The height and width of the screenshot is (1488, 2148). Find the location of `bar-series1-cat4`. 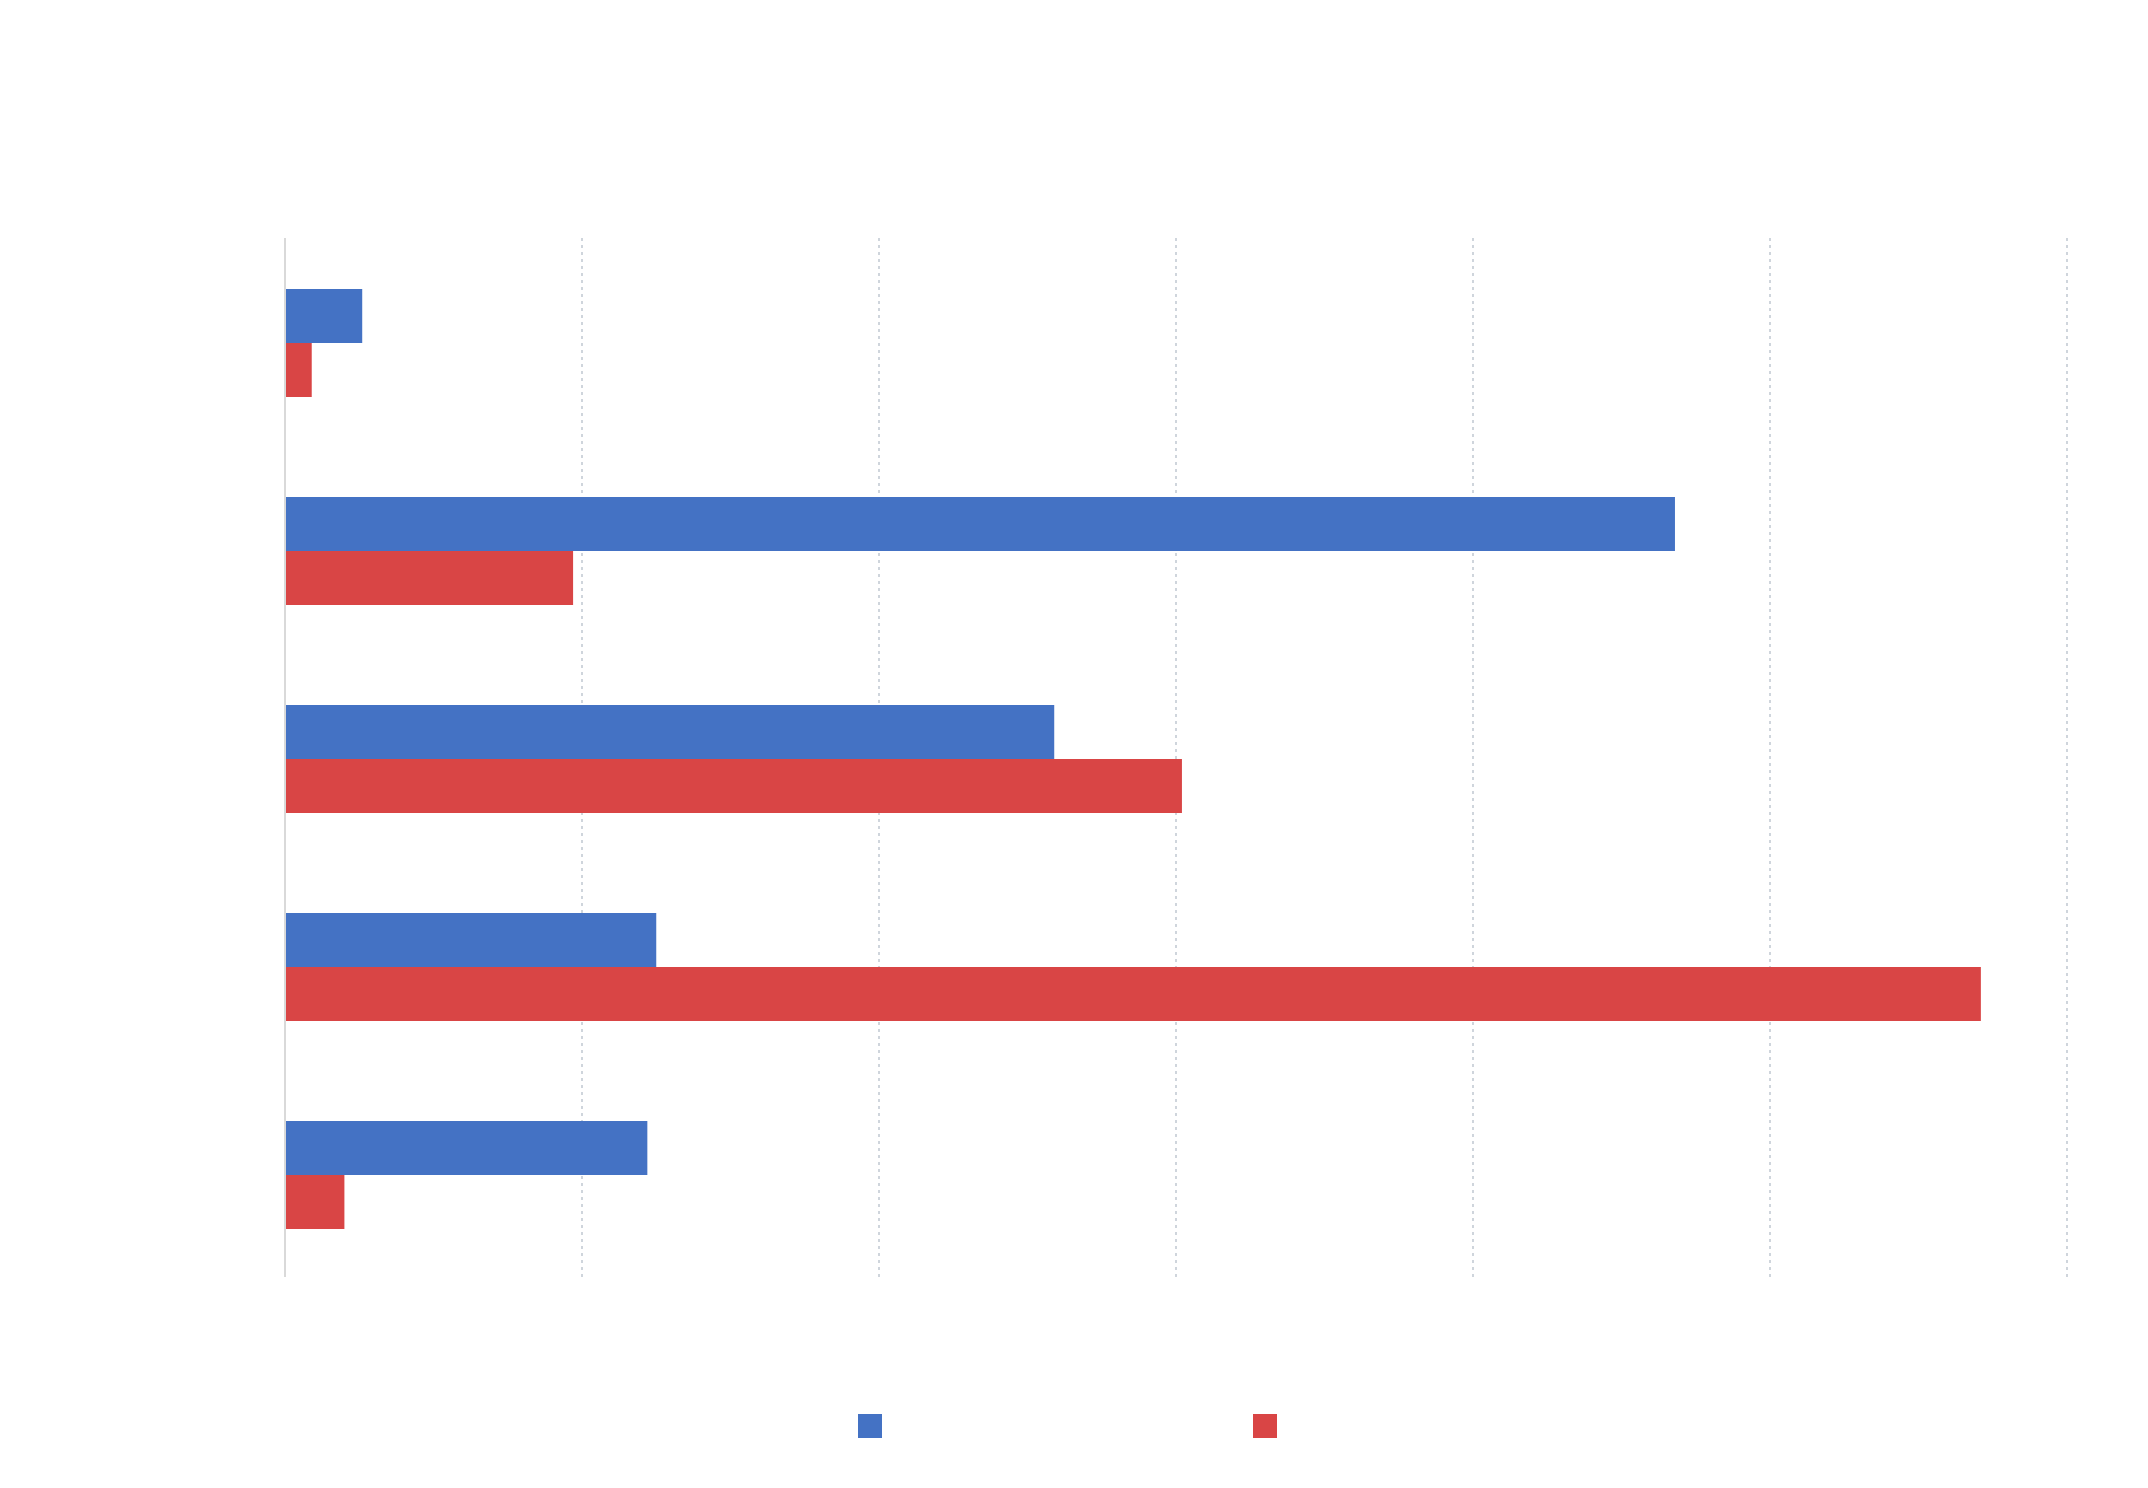

bar-series1-cat4 is located at coordinates (471, 940).